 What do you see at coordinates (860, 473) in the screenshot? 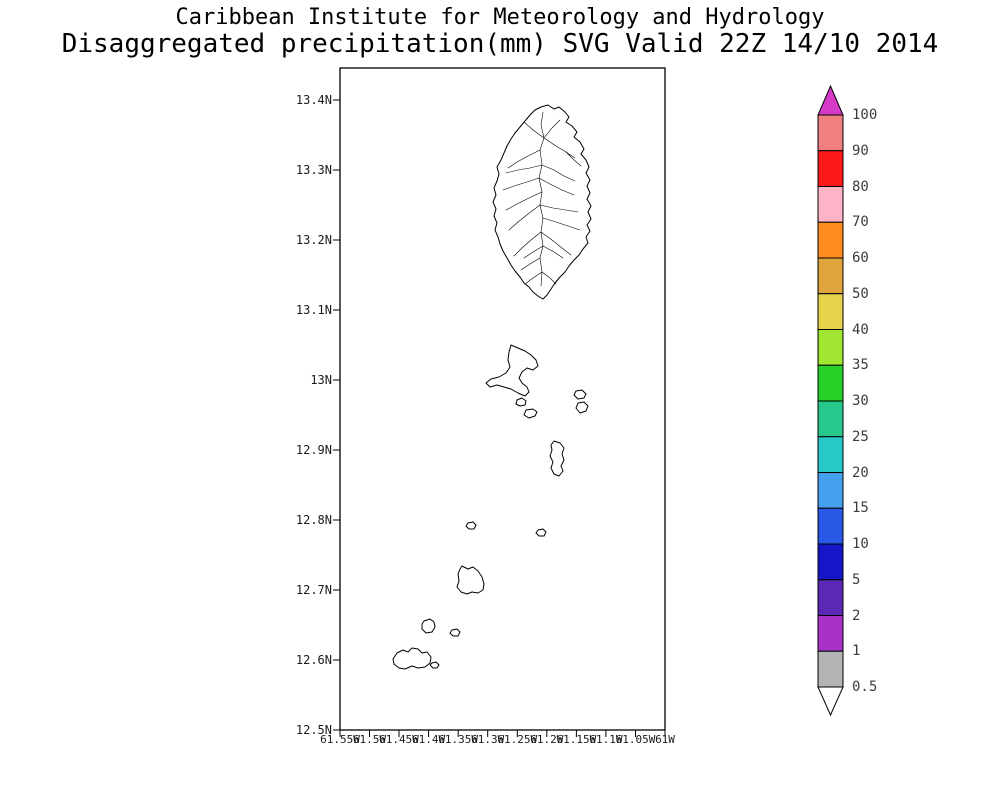
I see `colorbar-label: 20` at bounding box center [860, 473].